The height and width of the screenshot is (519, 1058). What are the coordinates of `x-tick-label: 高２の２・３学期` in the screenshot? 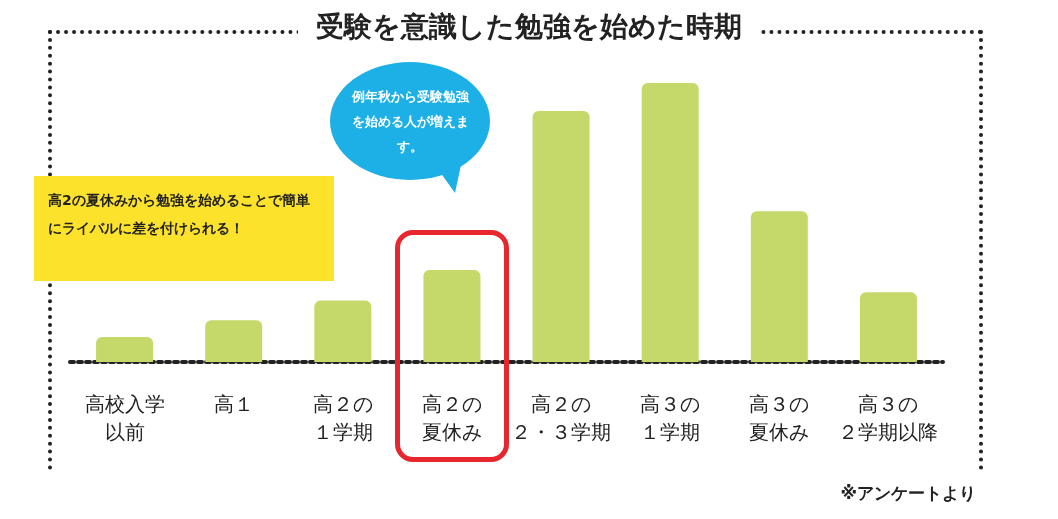 It's located at (561, 418).